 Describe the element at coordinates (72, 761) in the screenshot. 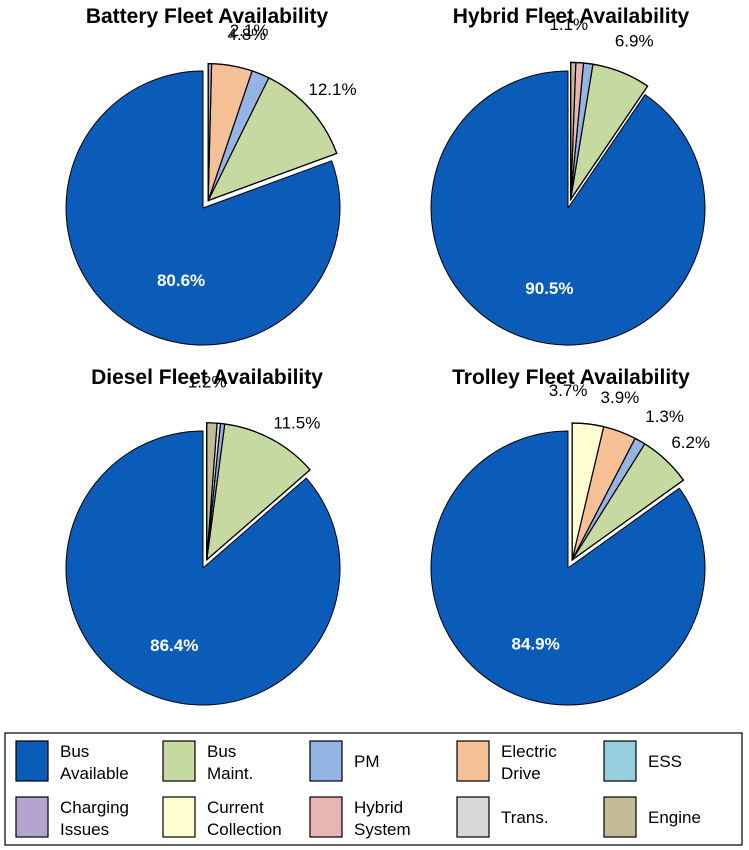

I see `legend-item-bus-available: Bus Available` at that location.